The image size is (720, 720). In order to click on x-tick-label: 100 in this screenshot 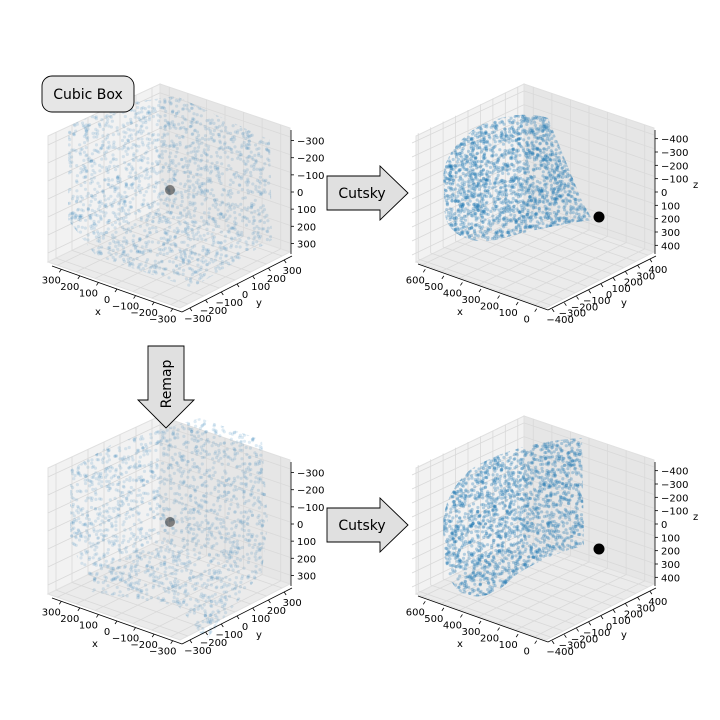, I will do `click(88, 293)`.